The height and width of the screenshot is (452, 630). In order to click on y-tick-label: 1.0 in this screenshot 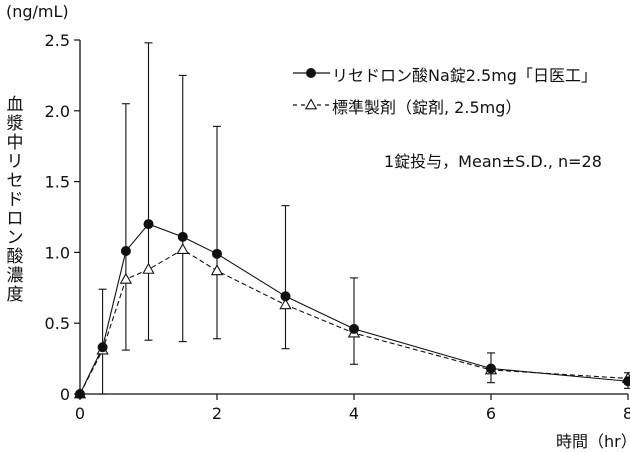, I will do `click(57, 252)`.